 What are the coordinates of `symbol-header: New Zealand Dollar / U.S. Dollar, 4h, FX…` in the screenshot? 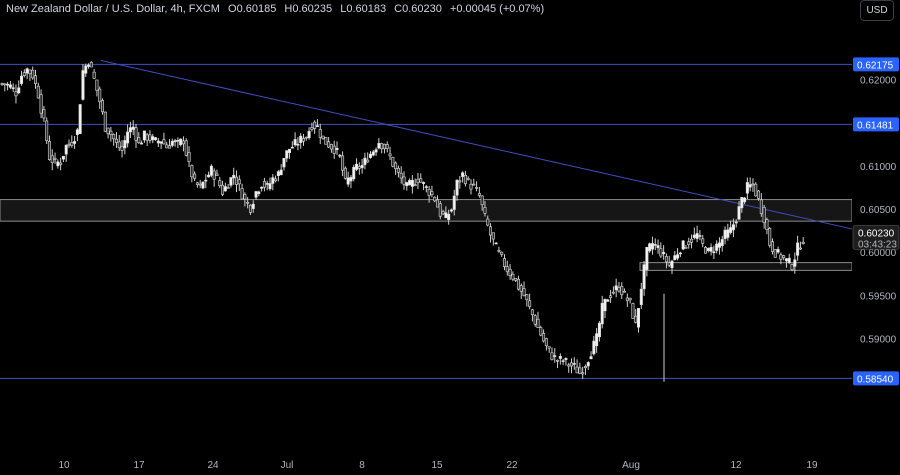 It's located at (277, 9).